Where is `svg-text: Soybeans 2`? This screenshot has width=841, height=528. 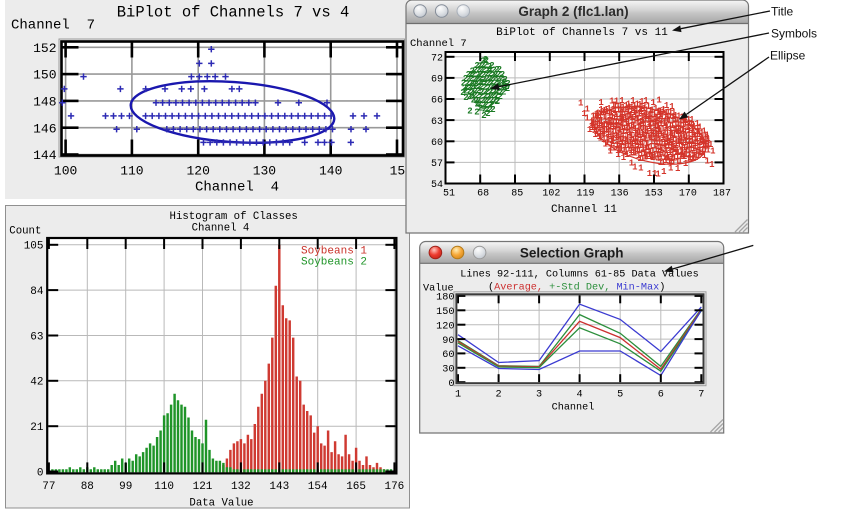 svg-text: Soybeans 2 is located at coordinates (334, 262).